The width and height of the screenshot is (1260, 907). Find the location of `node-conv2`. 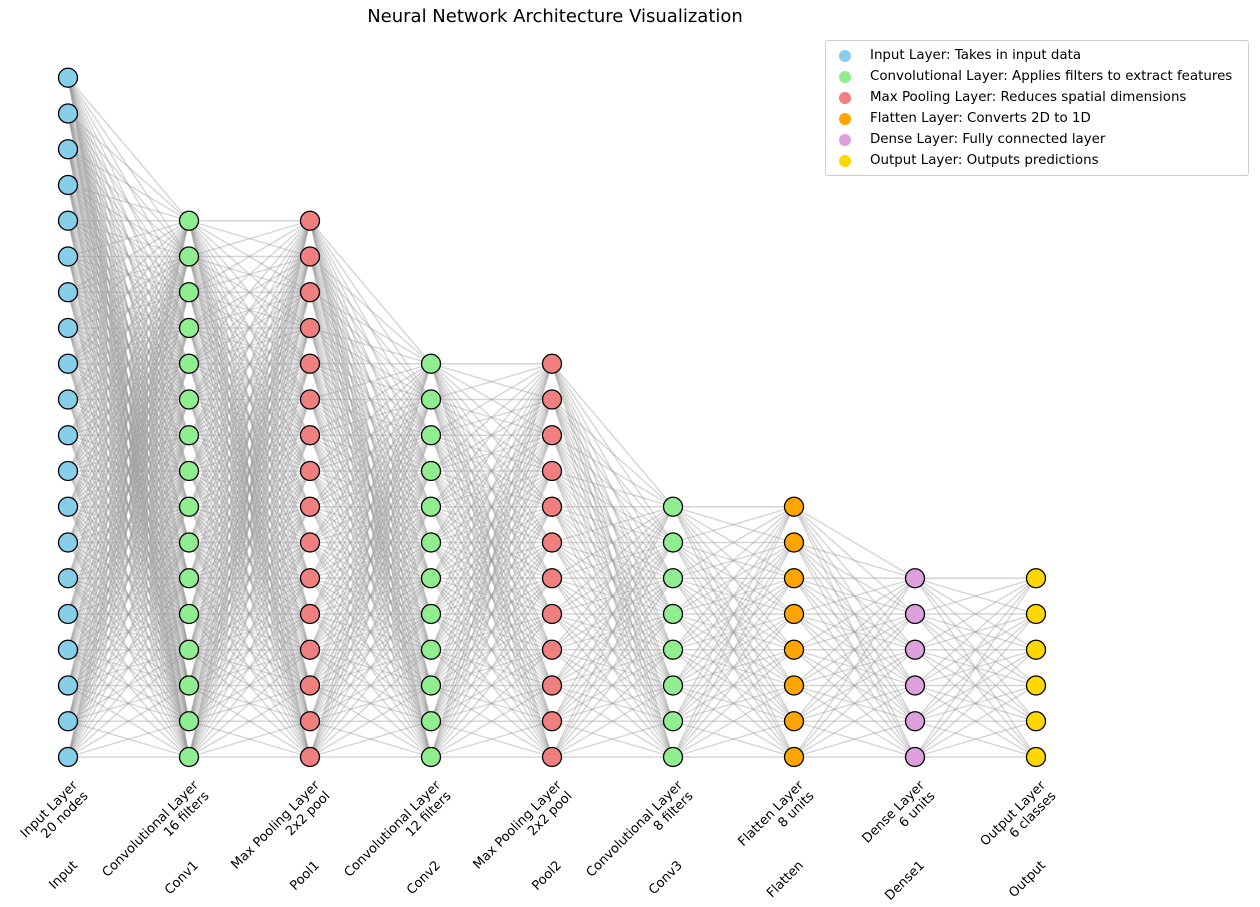

node-conv2 is located at coordinates (431, 721).